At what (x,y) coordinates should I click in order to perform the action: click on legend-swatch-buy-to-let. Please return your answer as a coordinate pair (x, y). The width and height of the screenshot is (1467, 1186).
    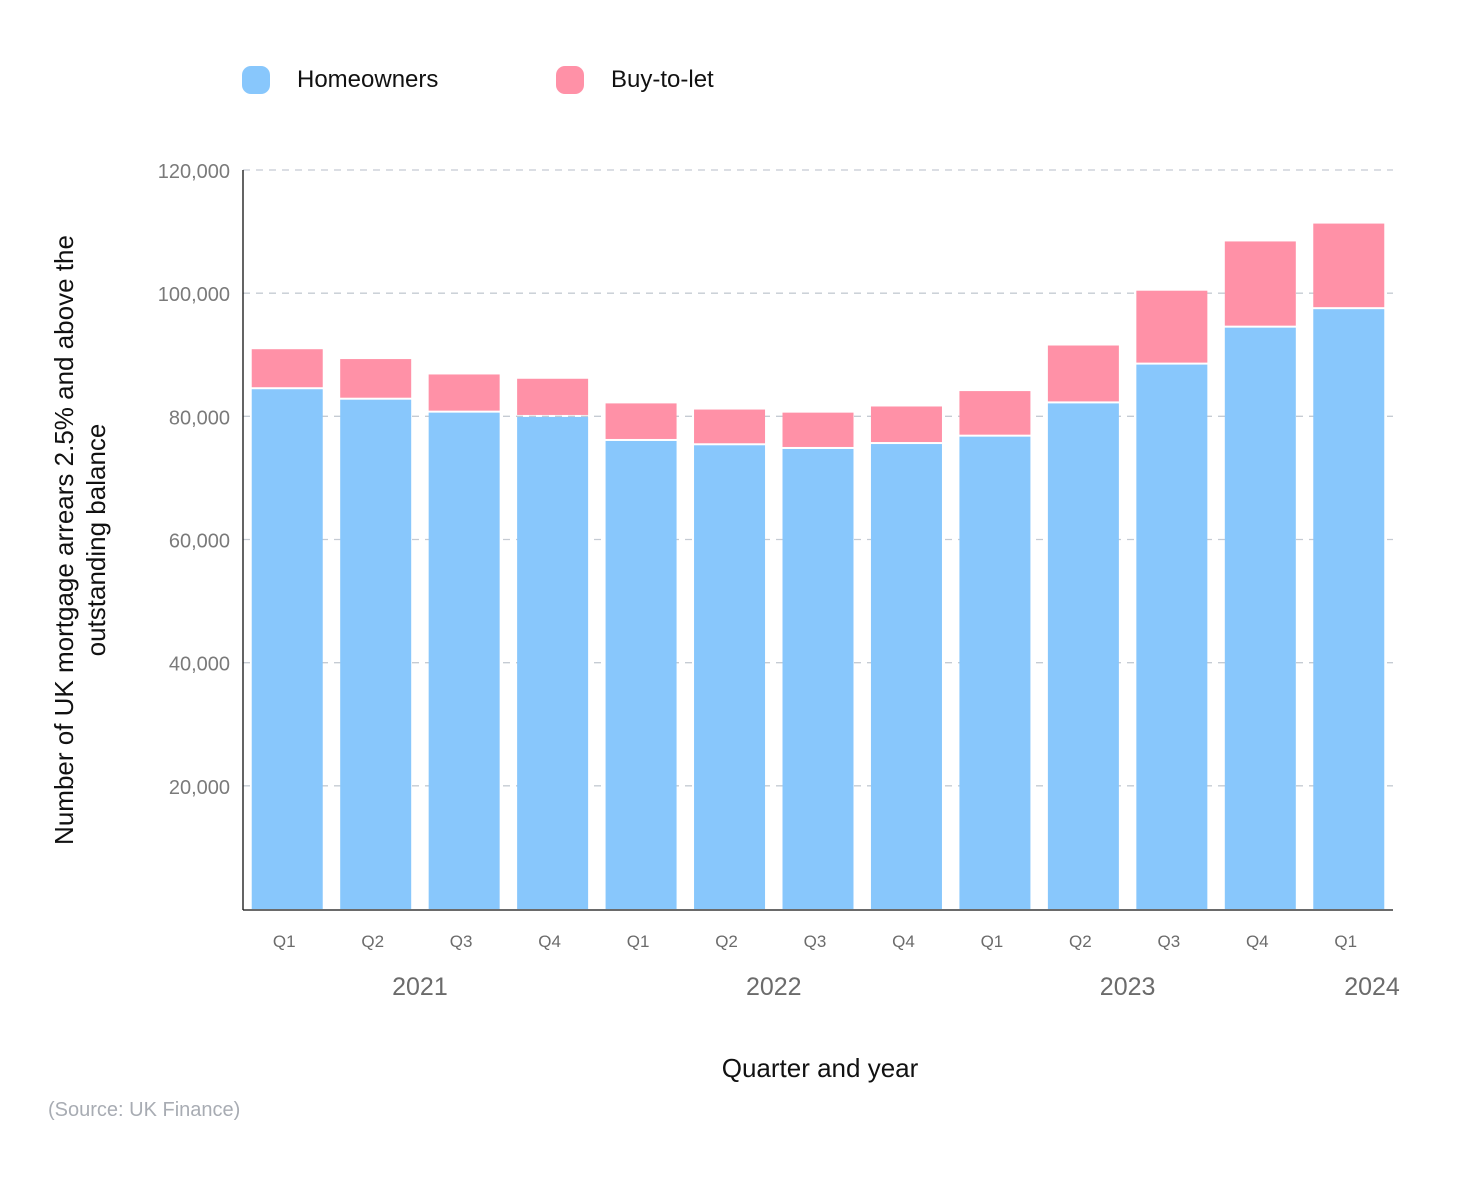
    Looking at the image, I should click on (570, 80).